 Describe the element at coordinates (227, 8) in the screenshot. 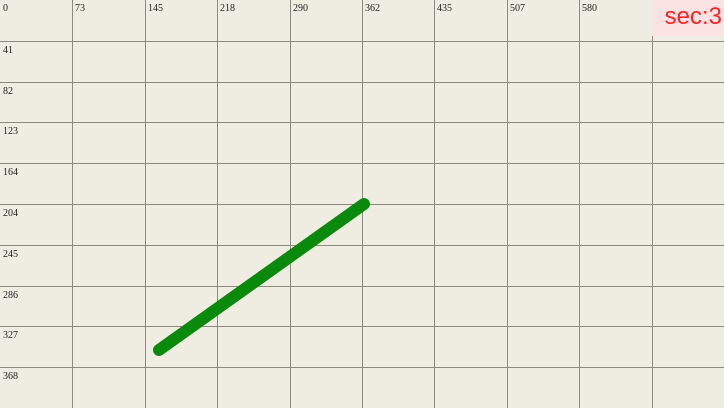

I see `x-tick-label: 218` at that location.